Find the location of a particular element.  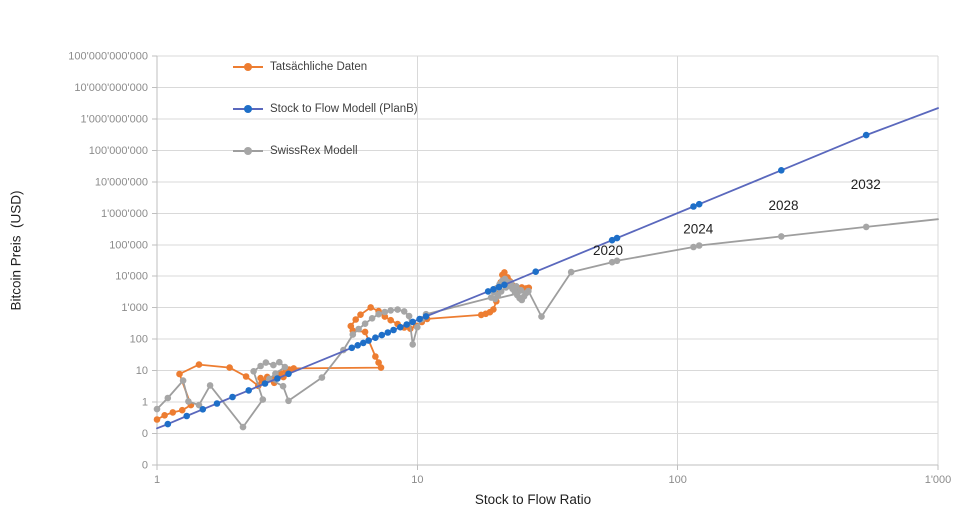

legend-item-tatsaechliche-daten: Tatsächliche Daten is located at coordinates (325, 67).